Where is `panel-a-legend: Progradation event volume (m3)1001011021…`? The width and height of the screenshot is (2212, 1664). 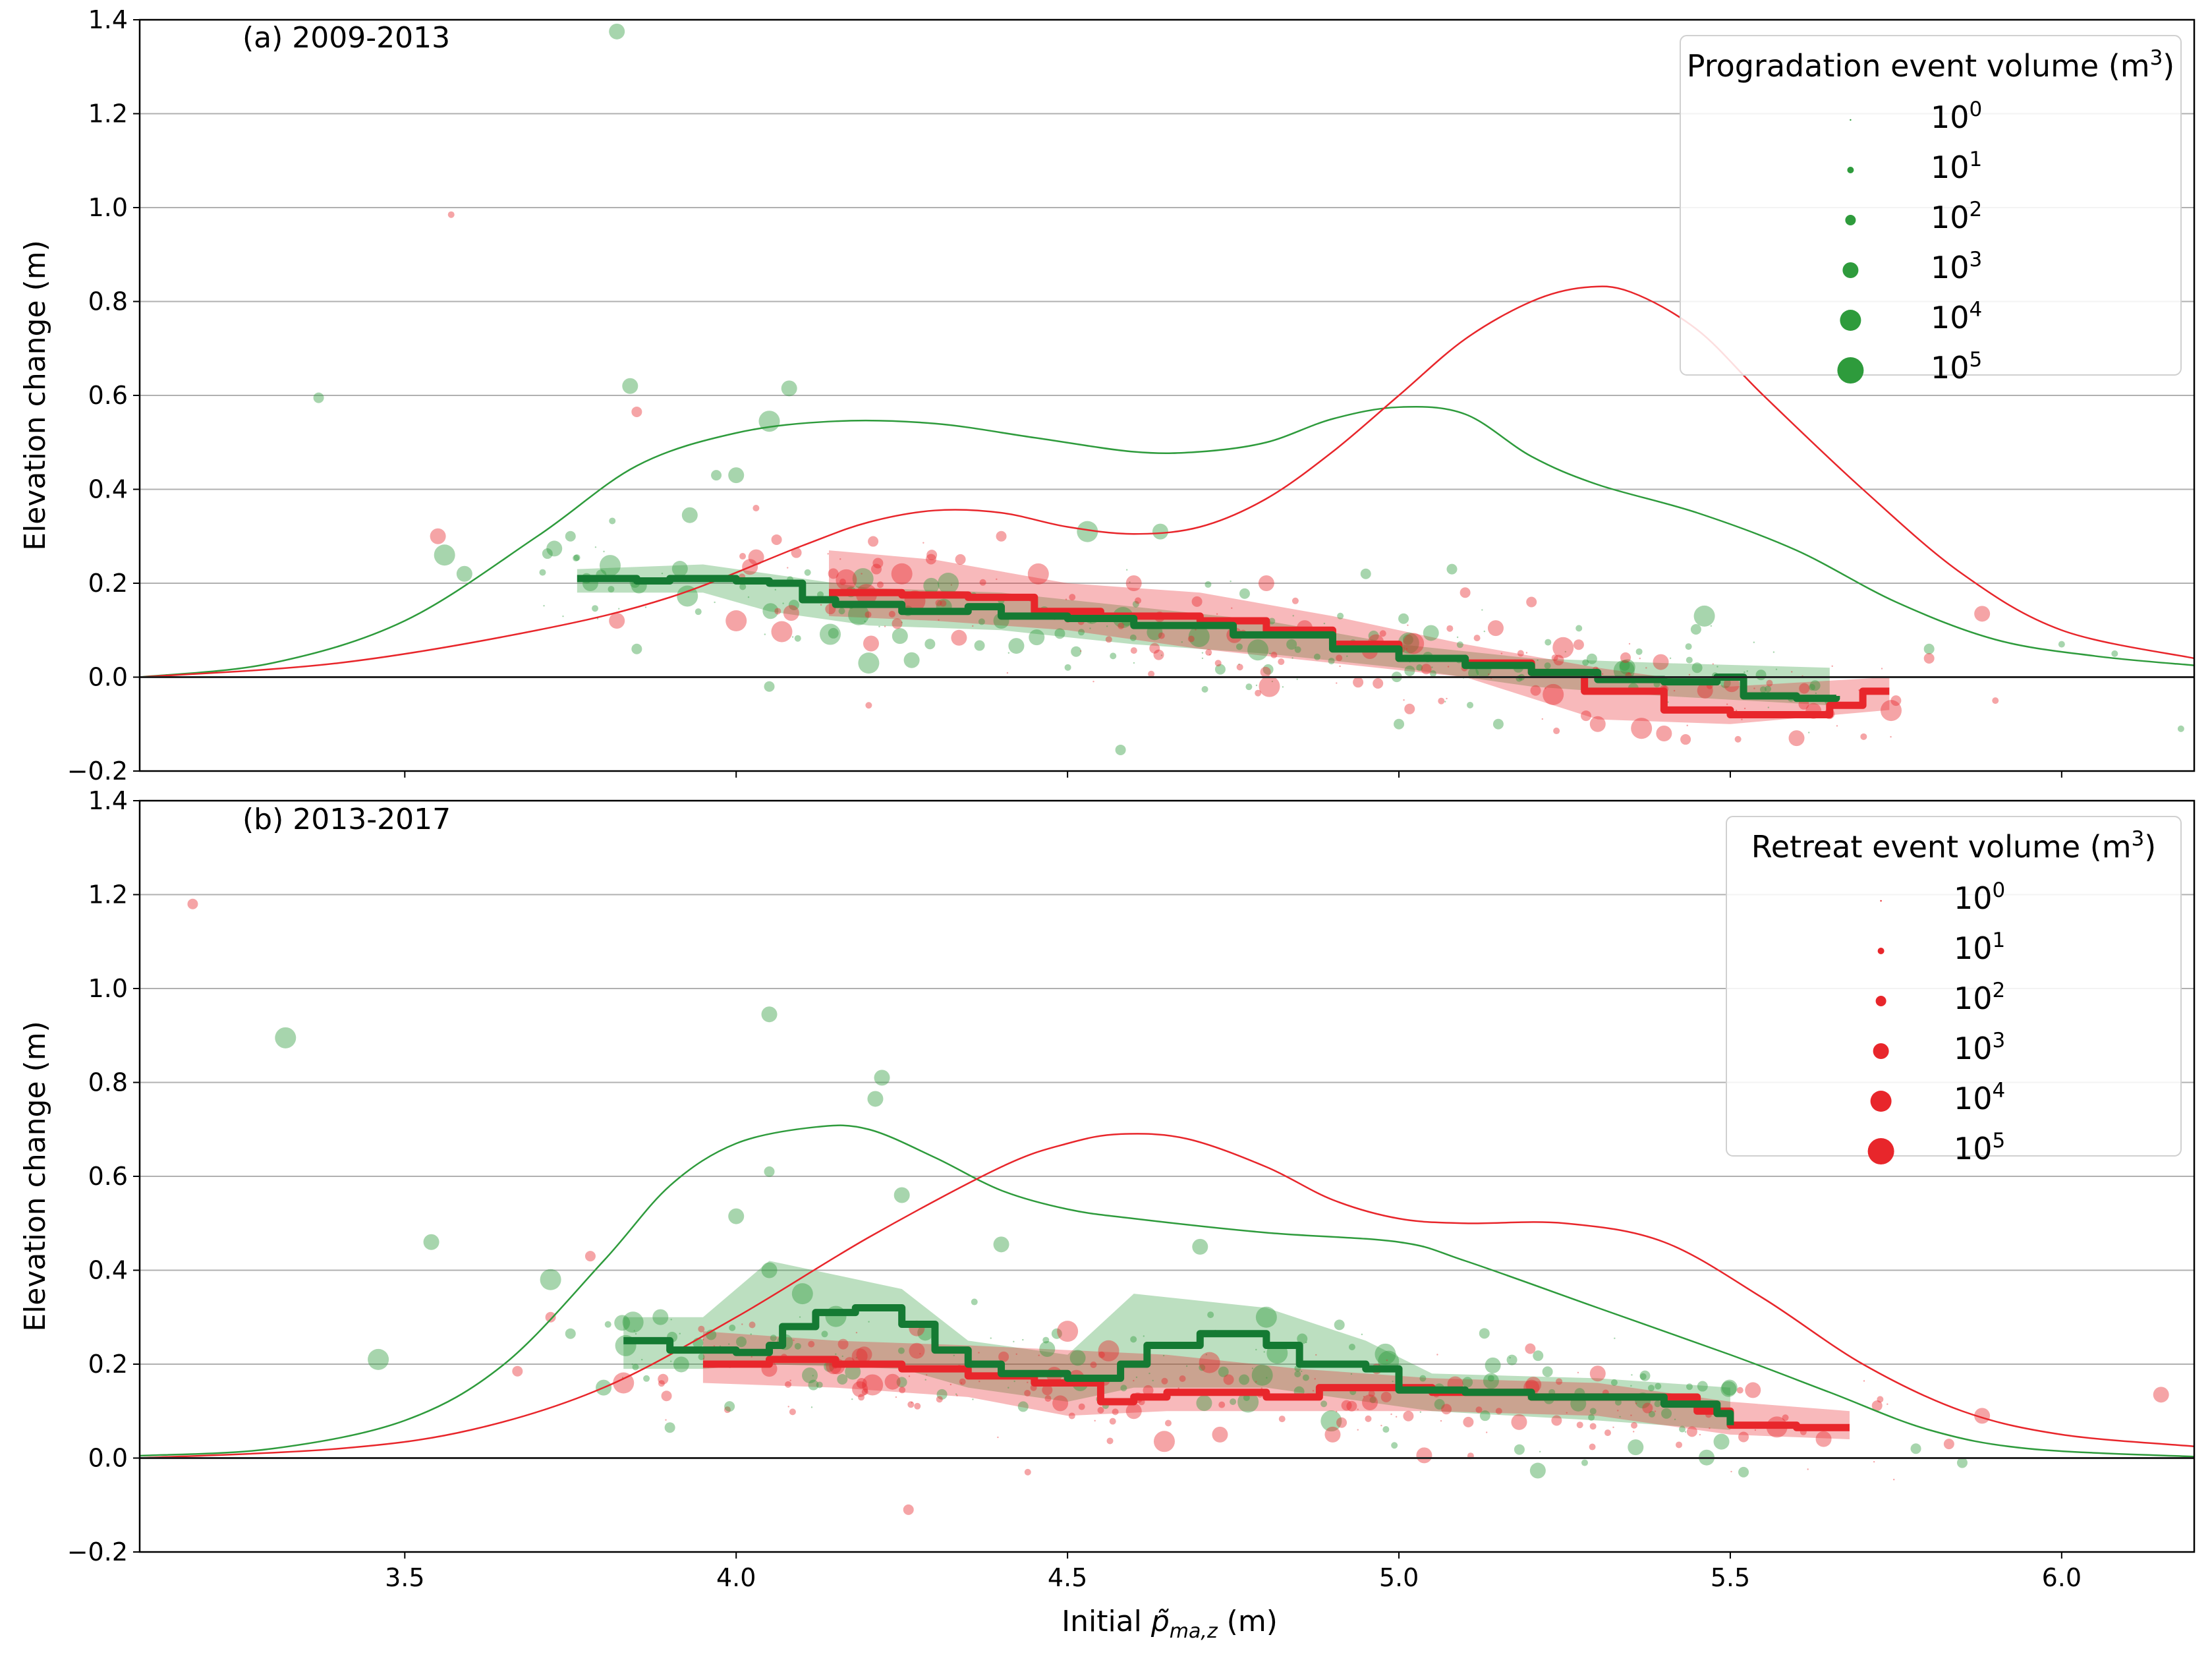
panel-a-legend: Progradation event volume (m3)1001011021… is located at coordinates (1931, 210).